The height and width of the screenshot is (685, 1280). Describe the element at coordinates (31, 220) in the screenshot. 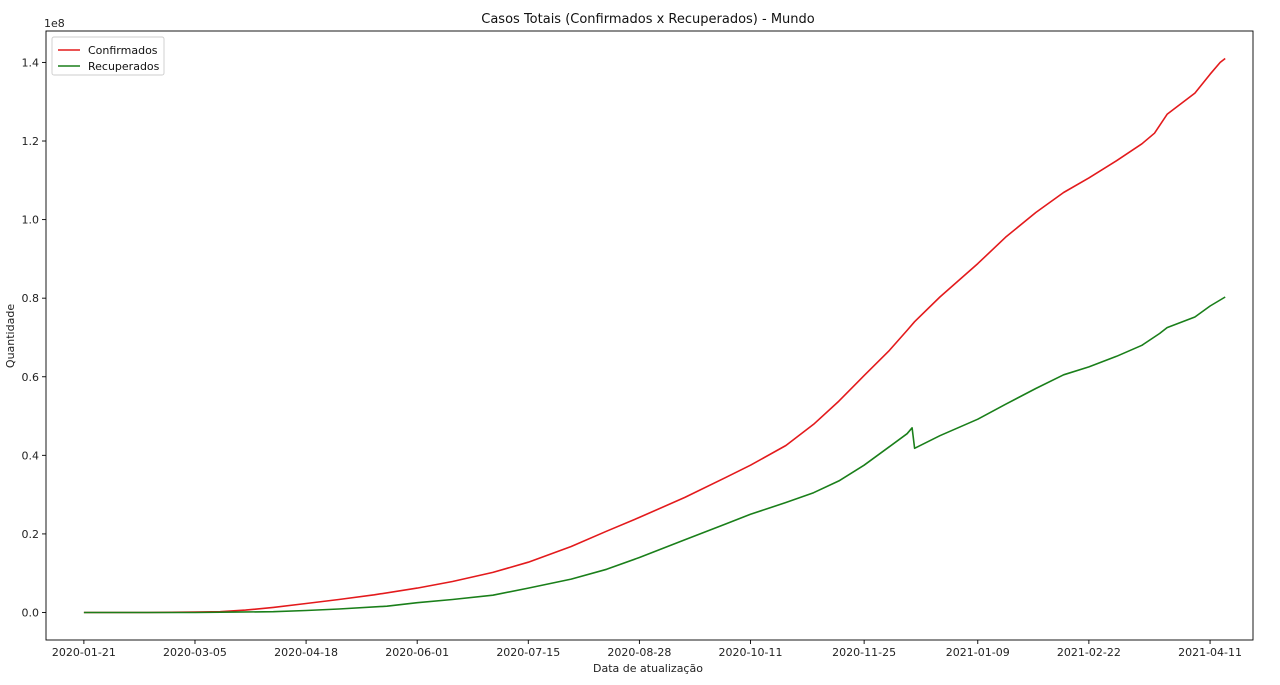

I see `y-tick-label: 1.0` at that location.